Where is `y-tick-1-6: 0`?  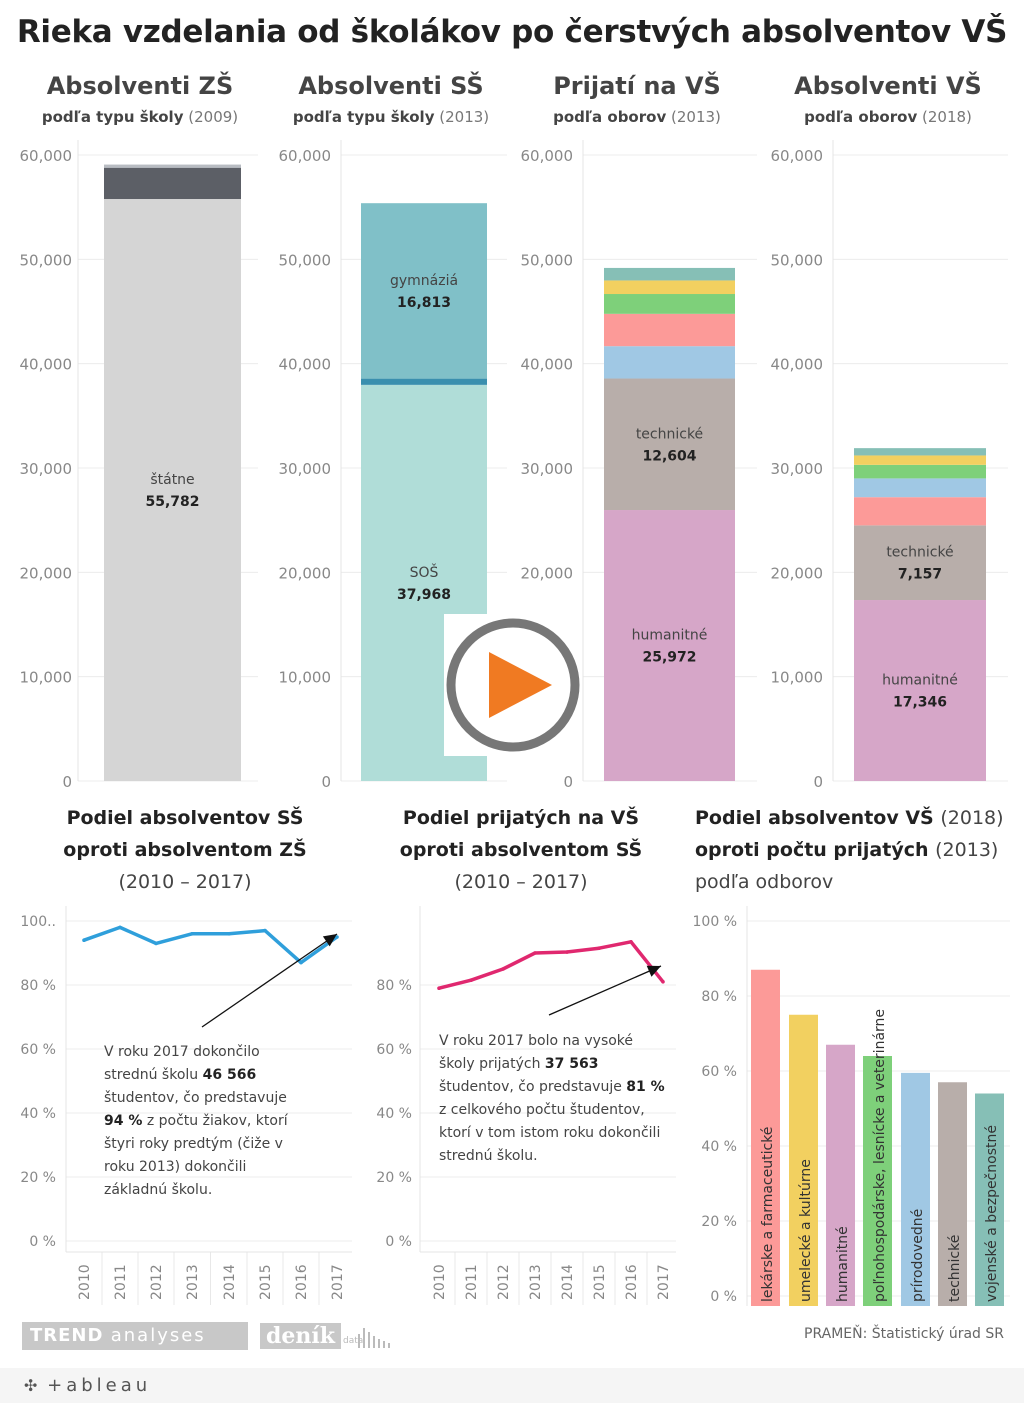
y-tick-1-6: 0 is located at coordinates (326, 782).